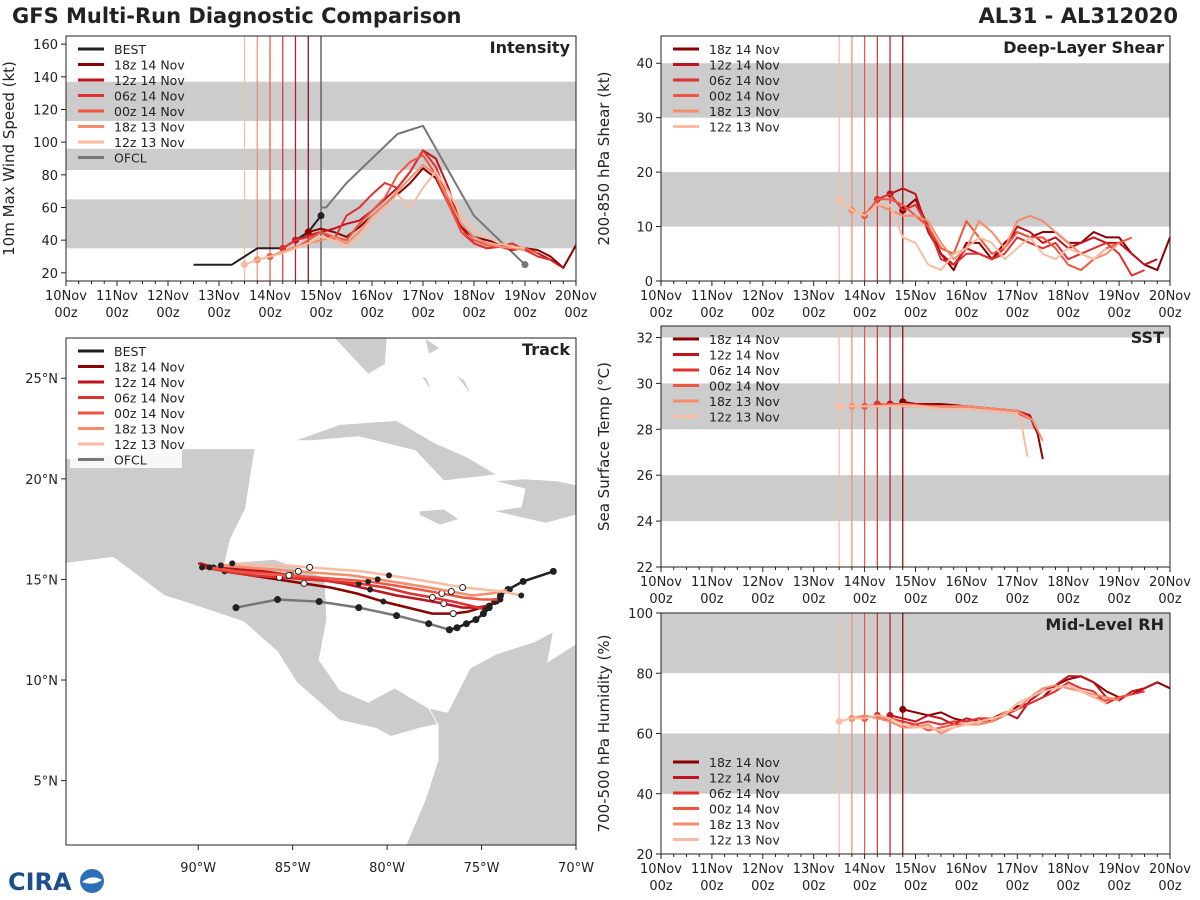 The width and height of the screenshot is (1200, 900). I want to click on rh-ytick-label: 100, so click(640, 614).